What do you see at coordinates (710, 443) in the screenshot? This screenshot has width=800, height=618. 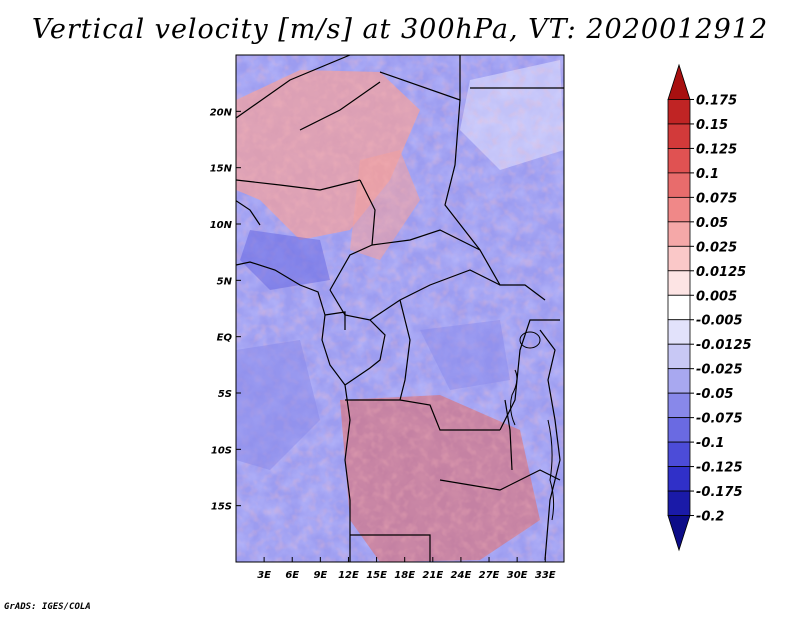 I see `colorbar-label: -0.1` at bounding box center [710, 443].